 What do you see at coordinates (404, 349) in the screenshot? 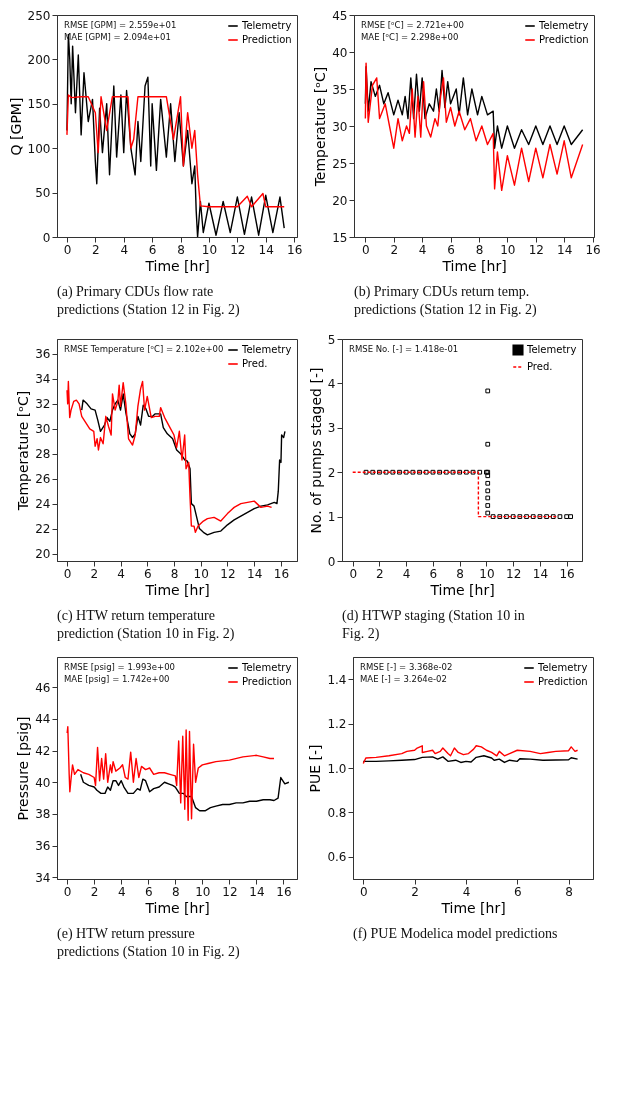
I see `annotation: RMSE No. [-] = 1.418e-01` at bounding box center [404, 349].